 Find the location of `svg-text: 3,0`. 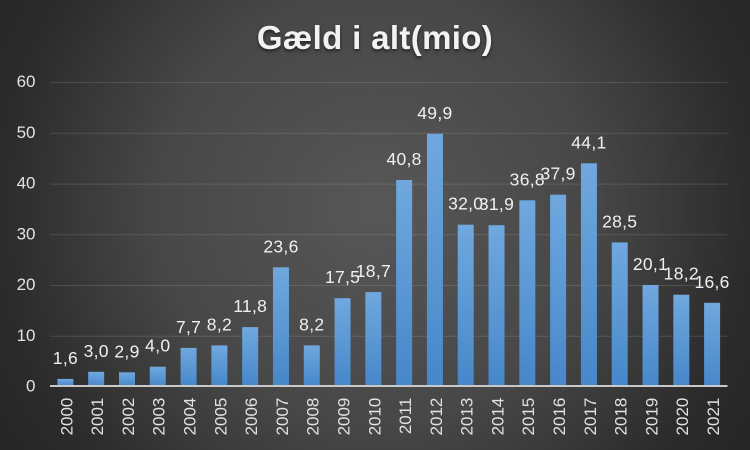

svg-text: 3,0 is located at coordinates (96, 351).